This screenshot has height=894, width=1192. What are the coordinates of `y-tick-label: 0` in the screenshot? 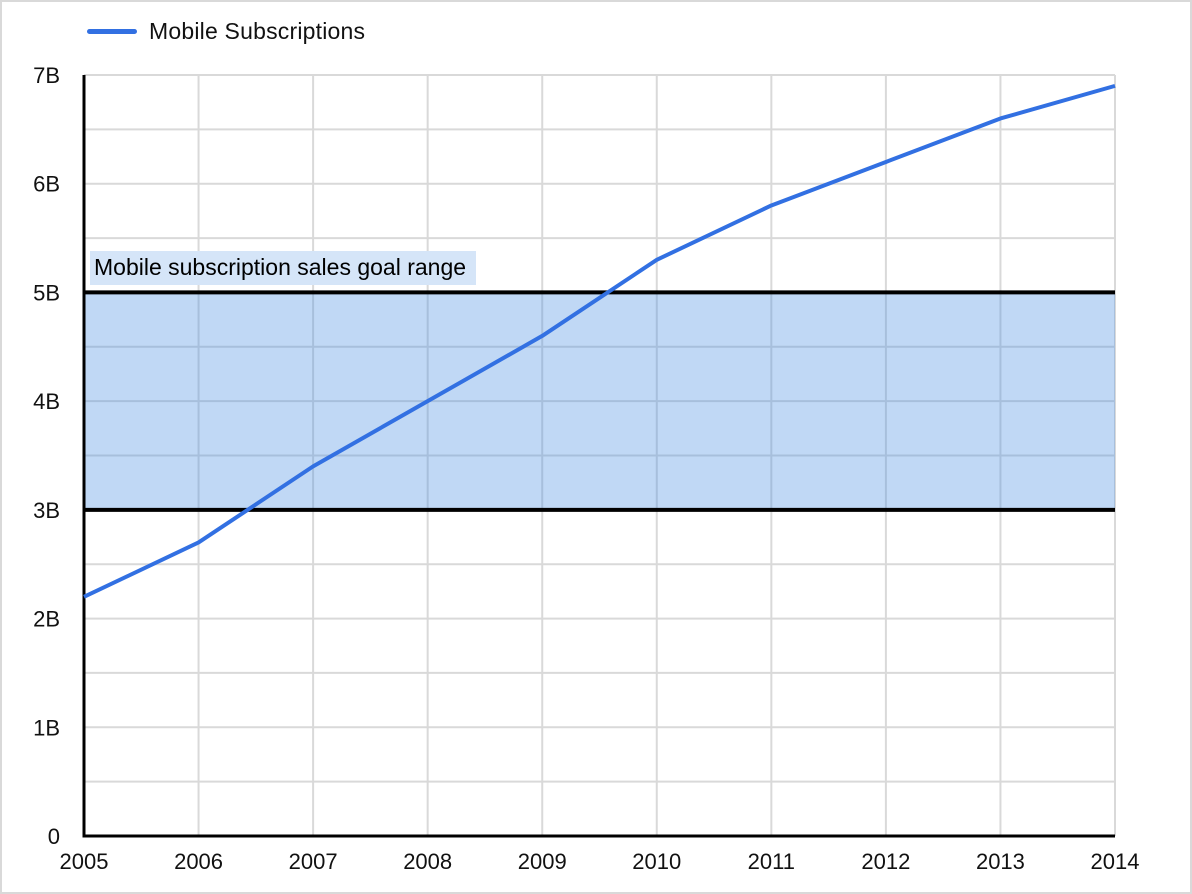 It's located at (54, 836).